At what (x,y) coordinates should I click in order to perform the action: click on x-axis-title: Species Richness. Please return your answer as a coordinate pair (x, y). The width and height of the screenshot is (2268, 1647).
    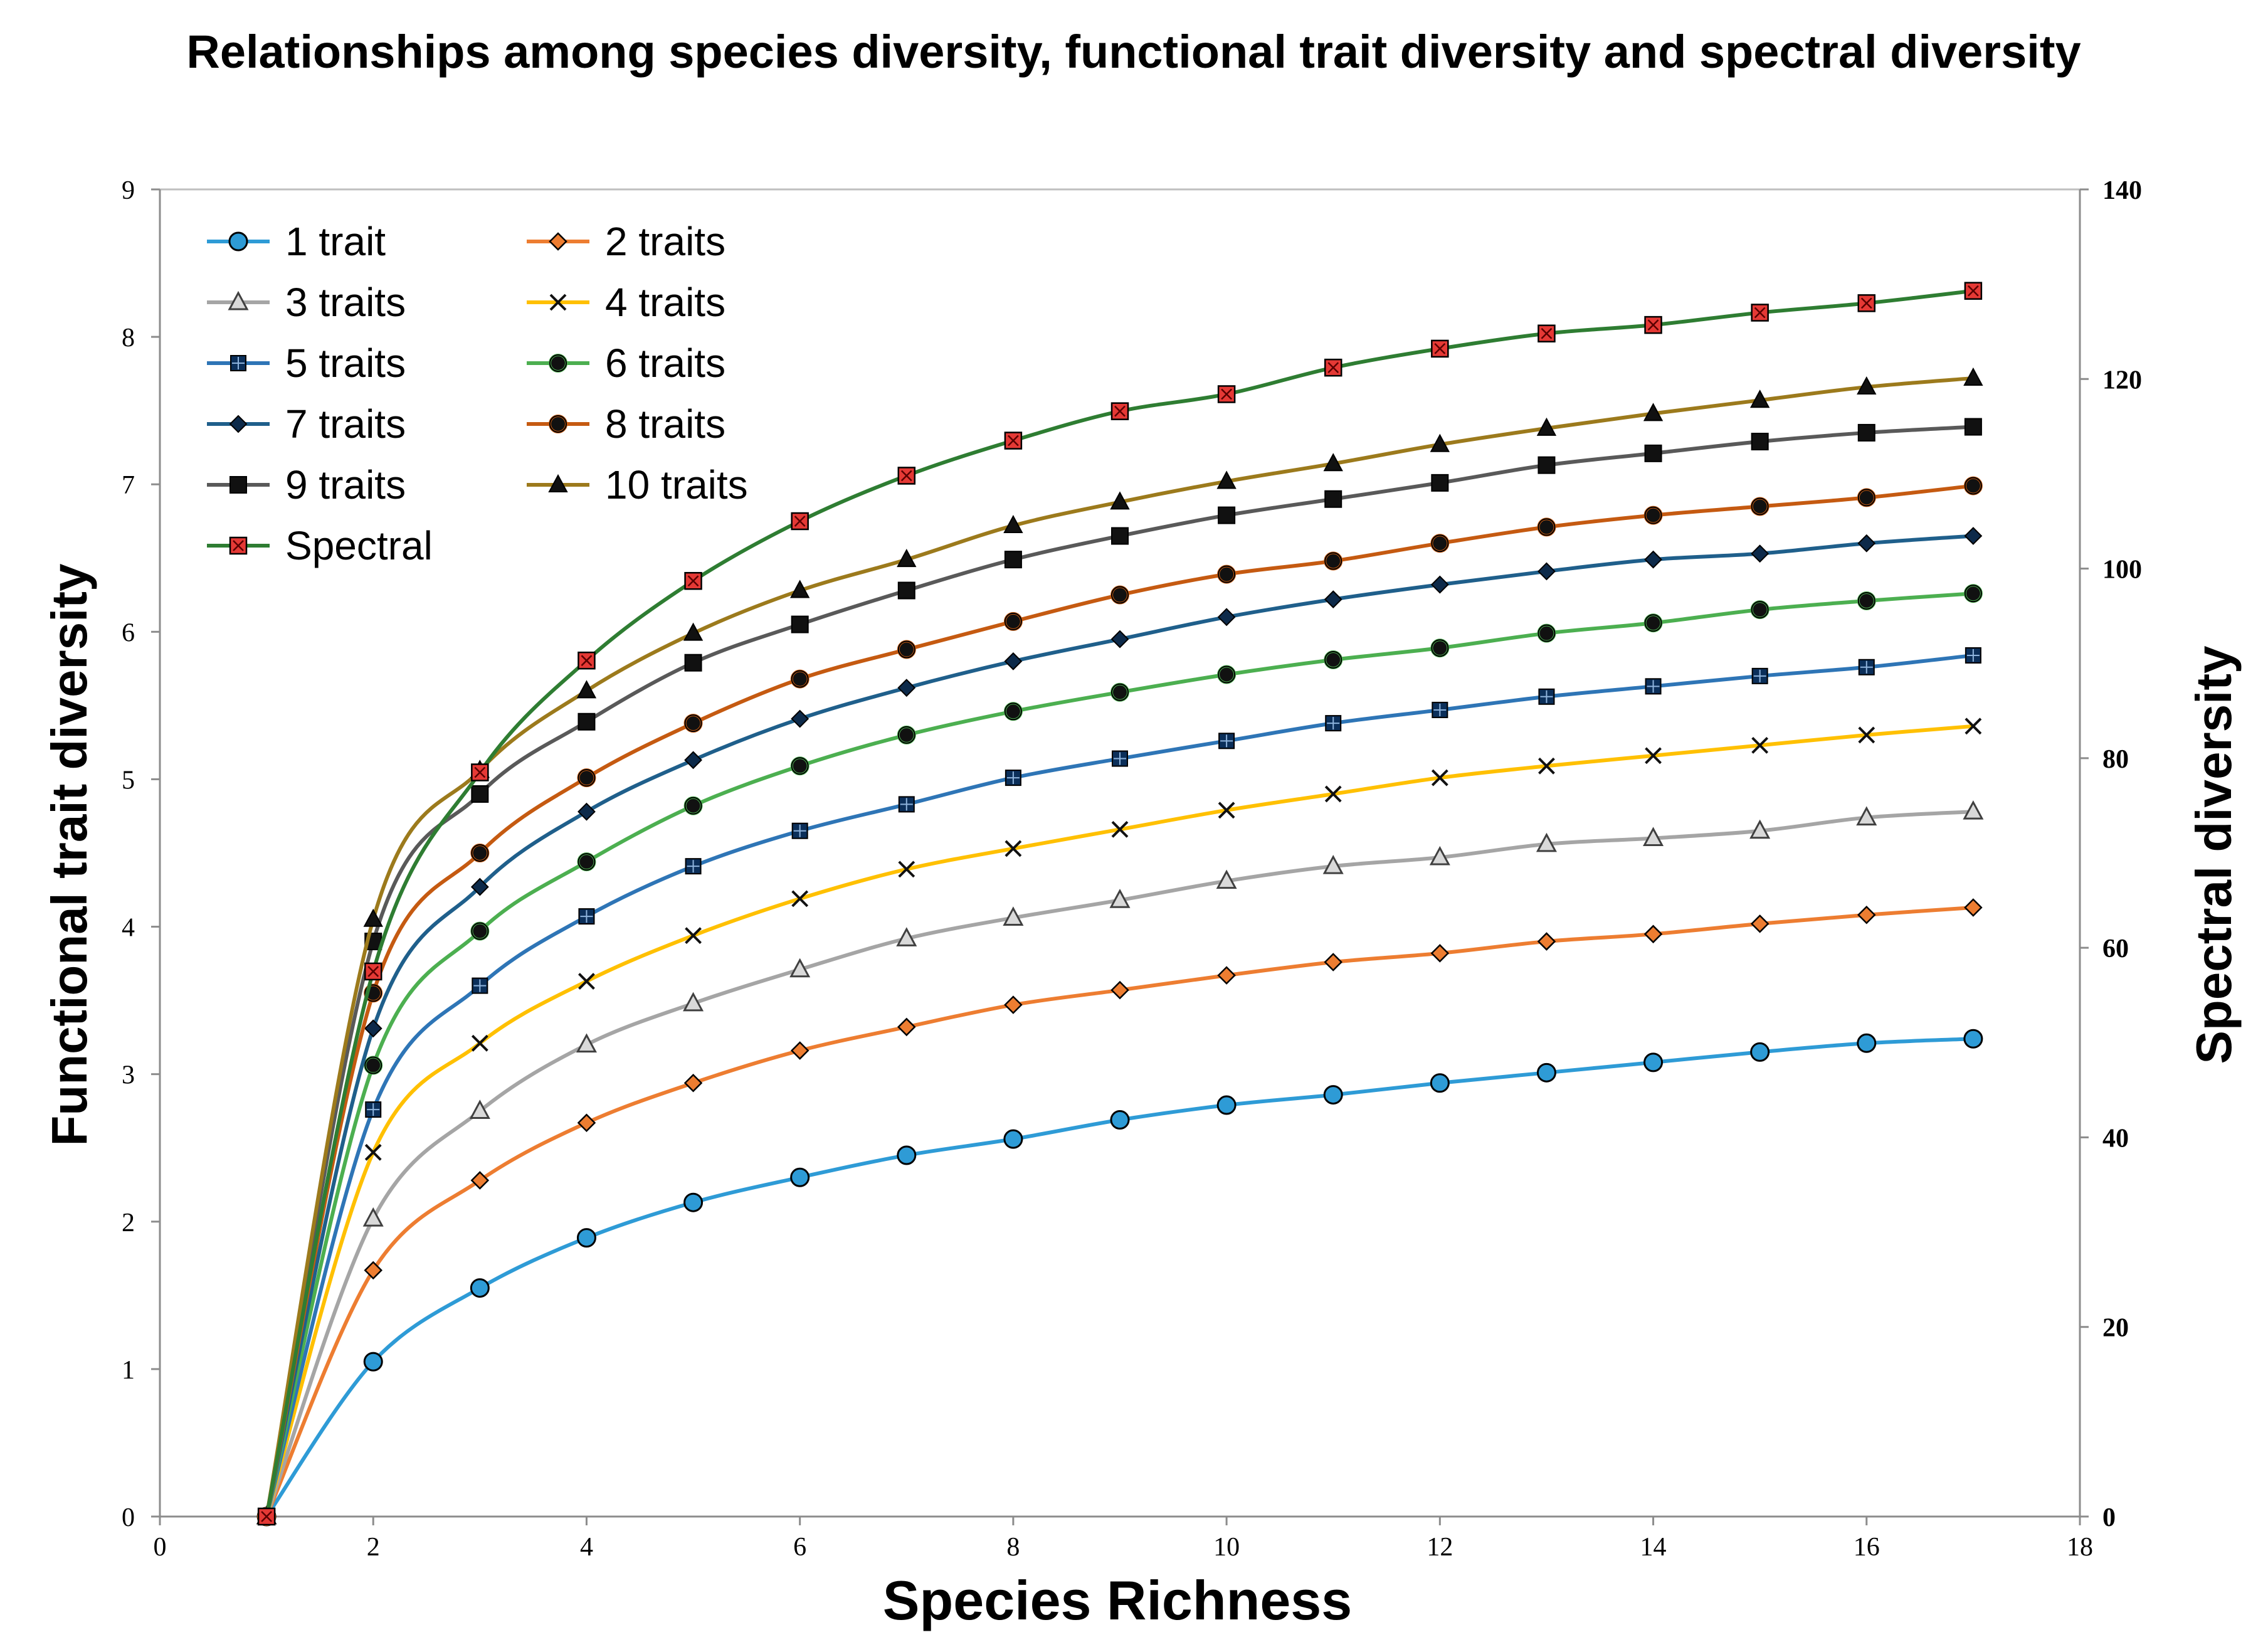
    Looking at the image, I should click on (1117, 1600).